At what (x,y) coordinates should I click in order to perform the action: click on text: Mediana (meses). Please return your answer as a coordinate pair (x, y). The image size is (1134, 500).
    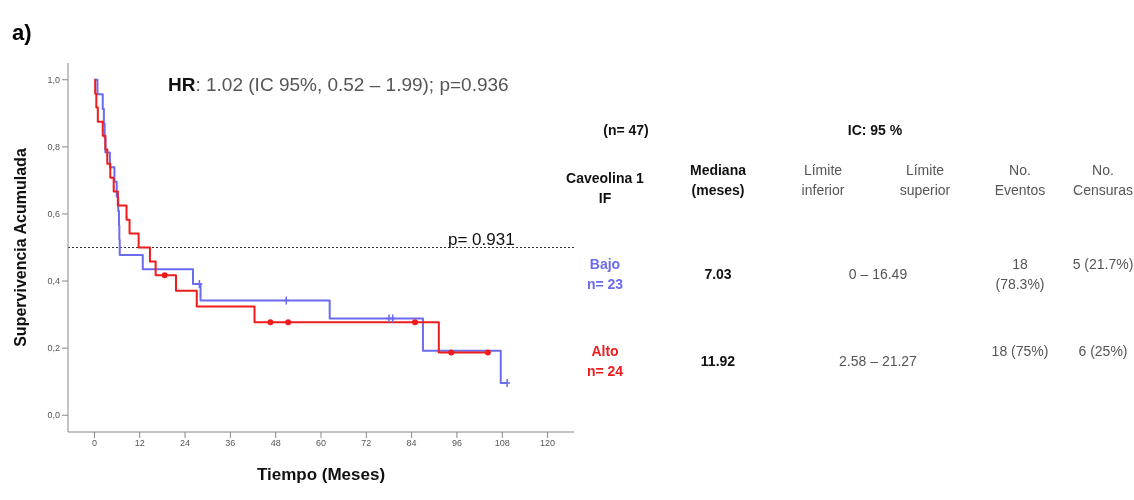
    Looking at the image, I should click on (718, 180).